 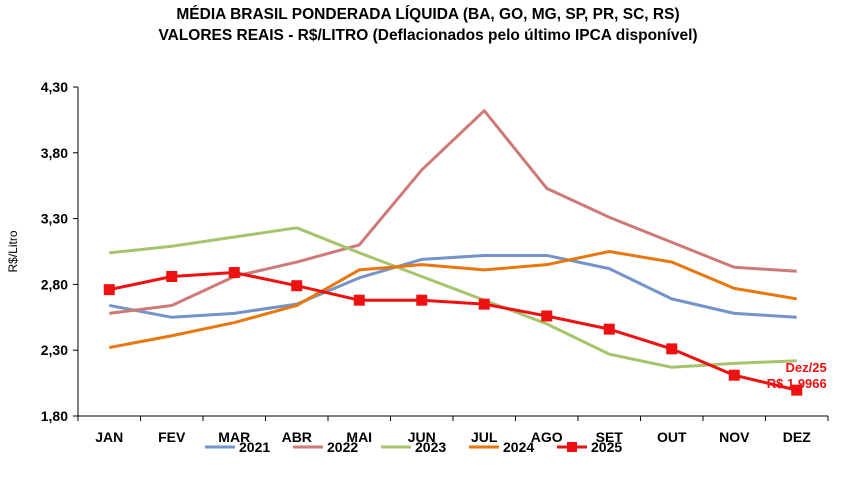 What do you see at coordinates (606, 447) in the screenshot?
I see `legend-label-2025: 2025` at bounding box center [606, 447].